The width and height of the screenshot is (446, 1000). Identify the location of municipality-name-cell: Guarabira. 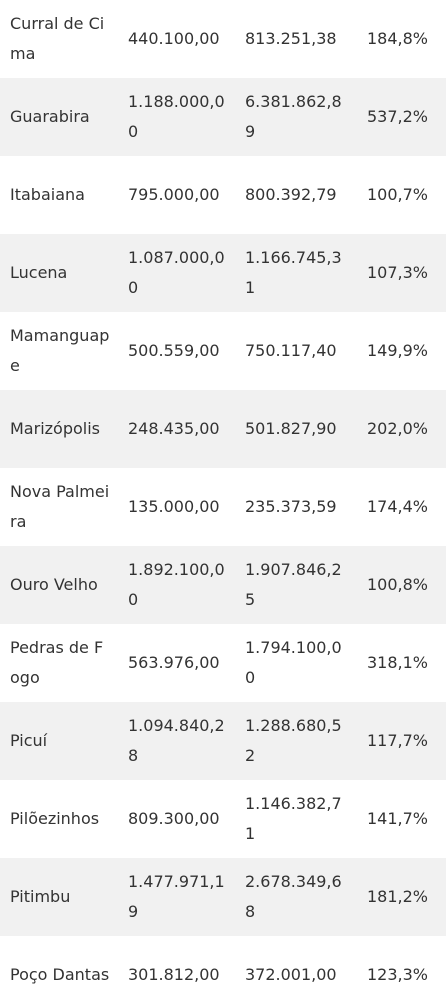
(50, 116).